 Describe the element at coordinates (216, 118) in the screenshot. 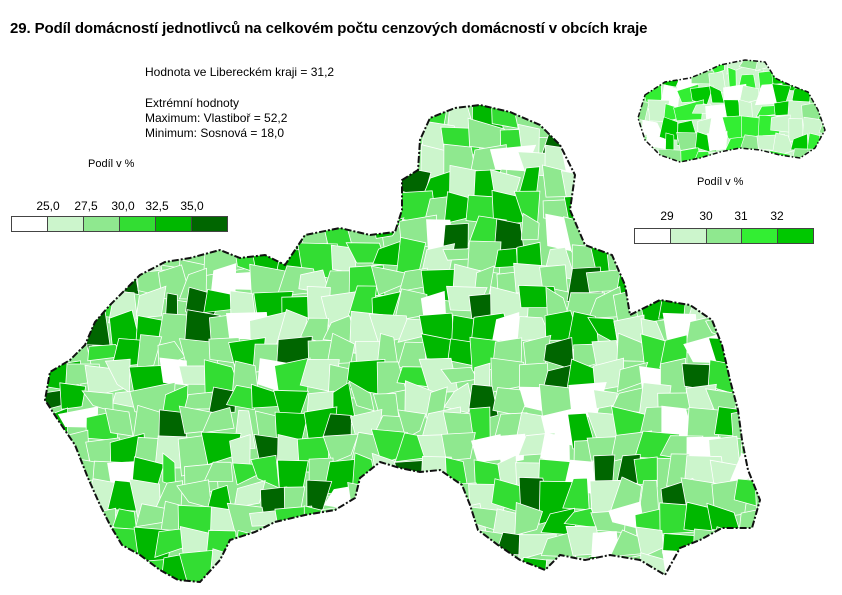

I see `maximum-text: Maximum: Vlastiboř = 52,2` at that location.